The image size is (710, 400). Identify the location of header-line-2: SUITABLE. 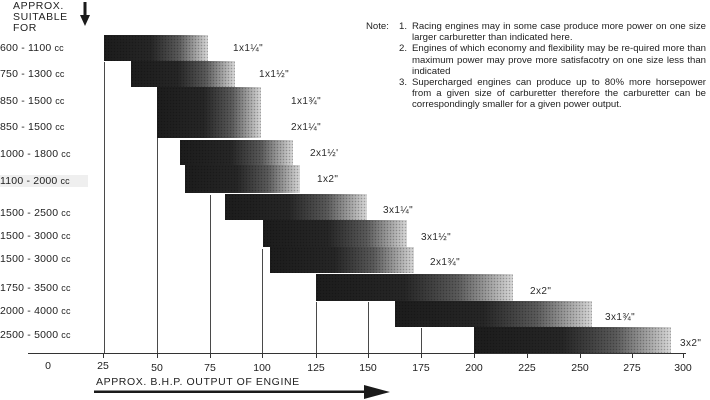
(40, 17).